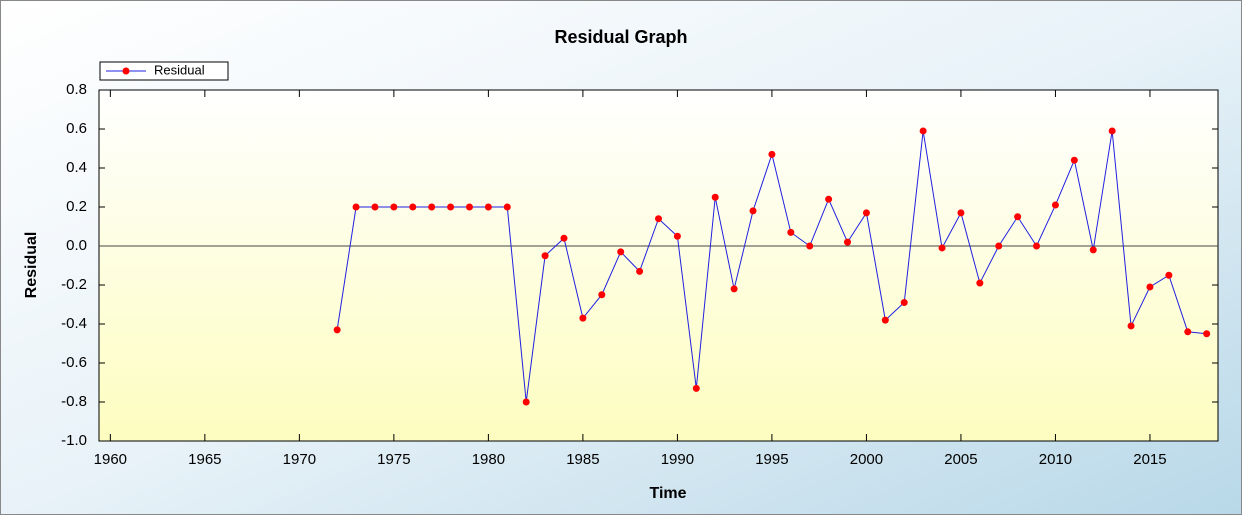  I want to click on x-tick-label: 2000, so click(866, 459).